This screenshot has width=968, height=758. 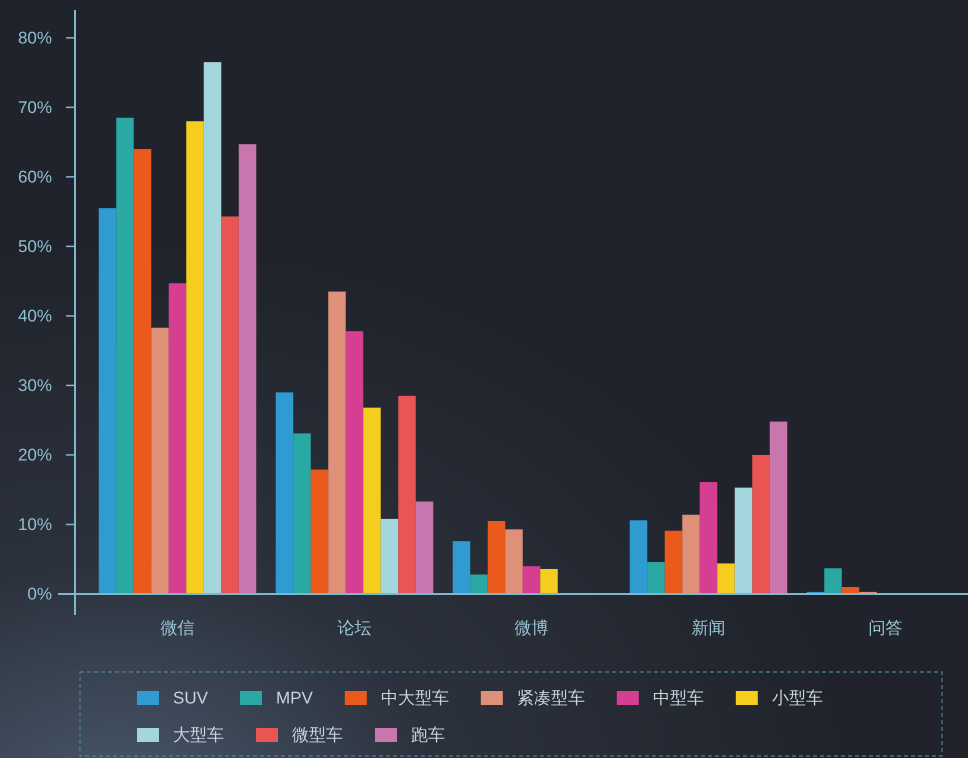 What do you see at coordinates (35, 107) in the screenshot?
I see `y-tick-label: 70%` at bounding box center [35, 107].